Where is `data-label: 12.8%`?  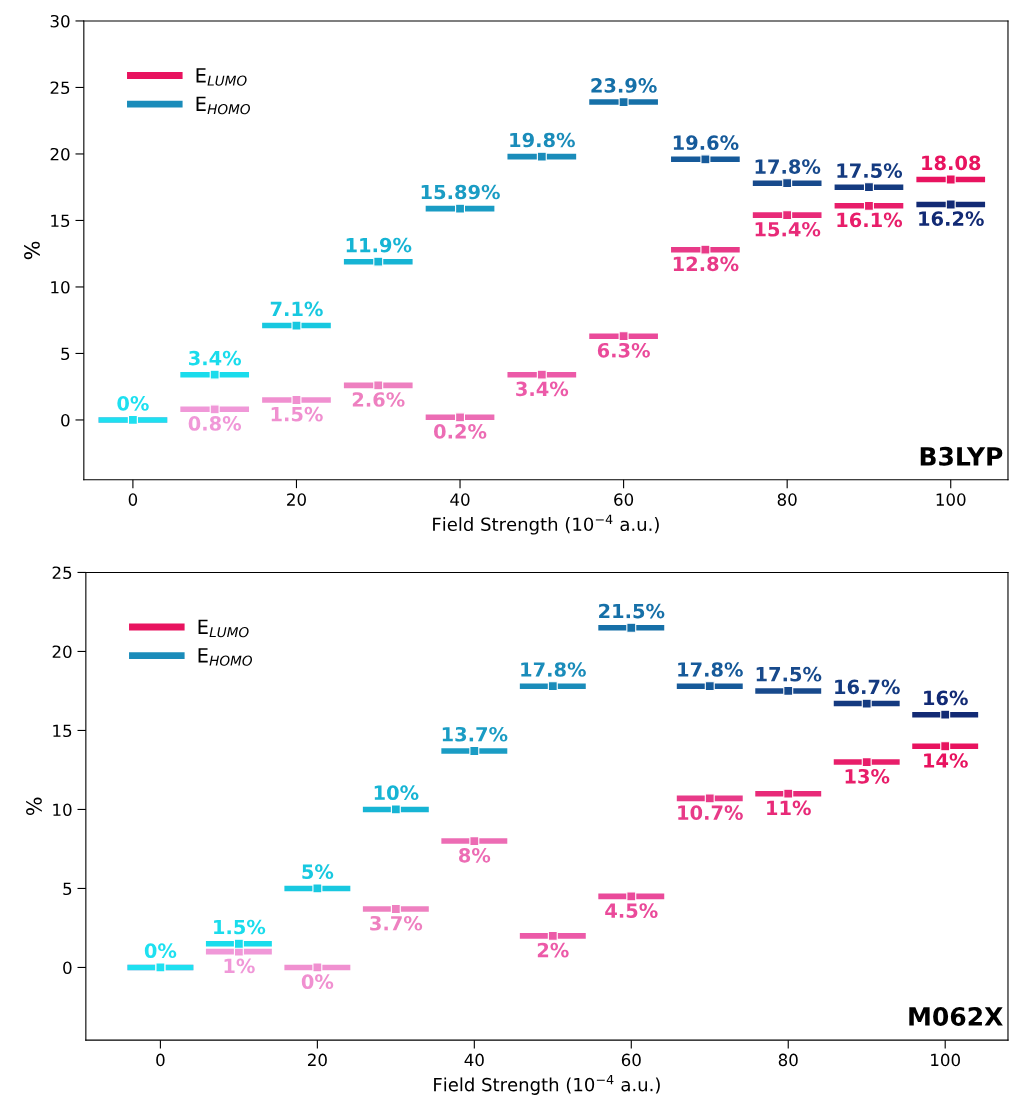 data-label: 12.8% is located at coordinates (706, 264).